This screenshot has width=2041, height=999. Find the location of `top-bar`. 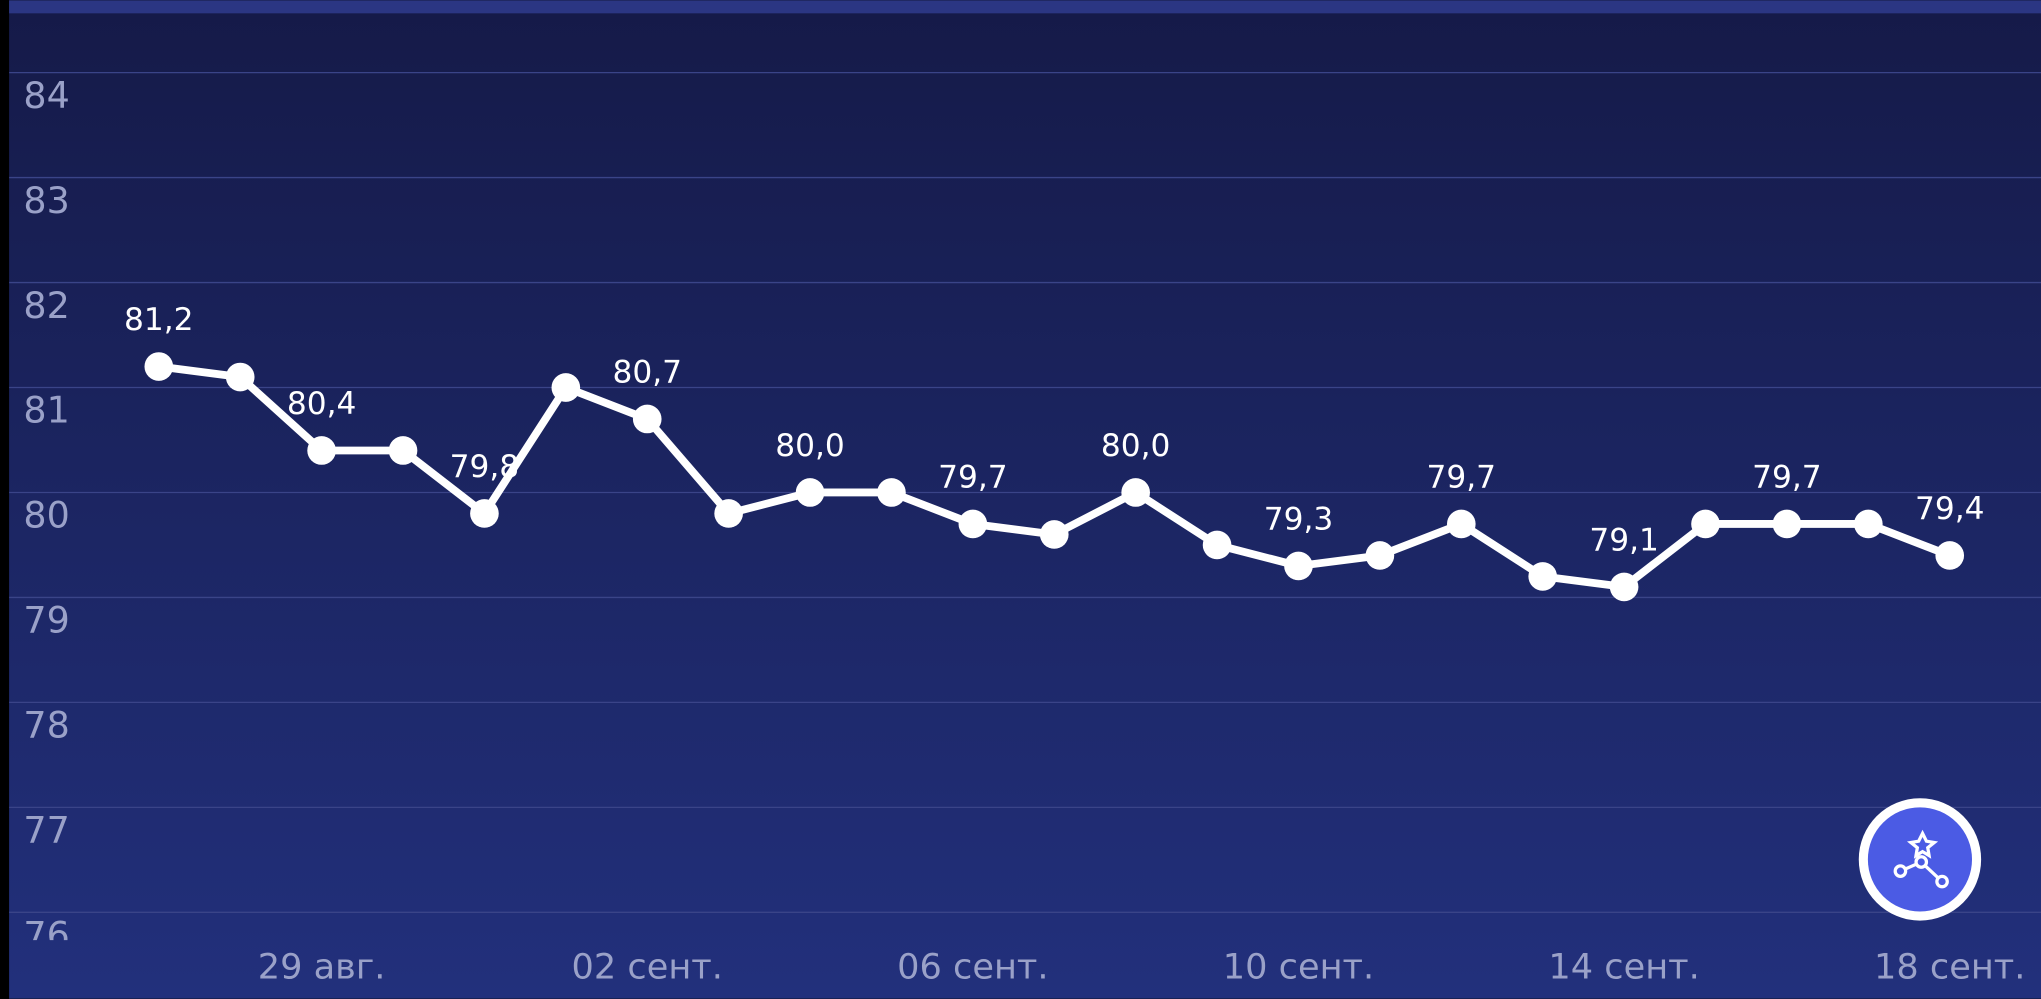

top-bar is located at coordinates (1025, 7).